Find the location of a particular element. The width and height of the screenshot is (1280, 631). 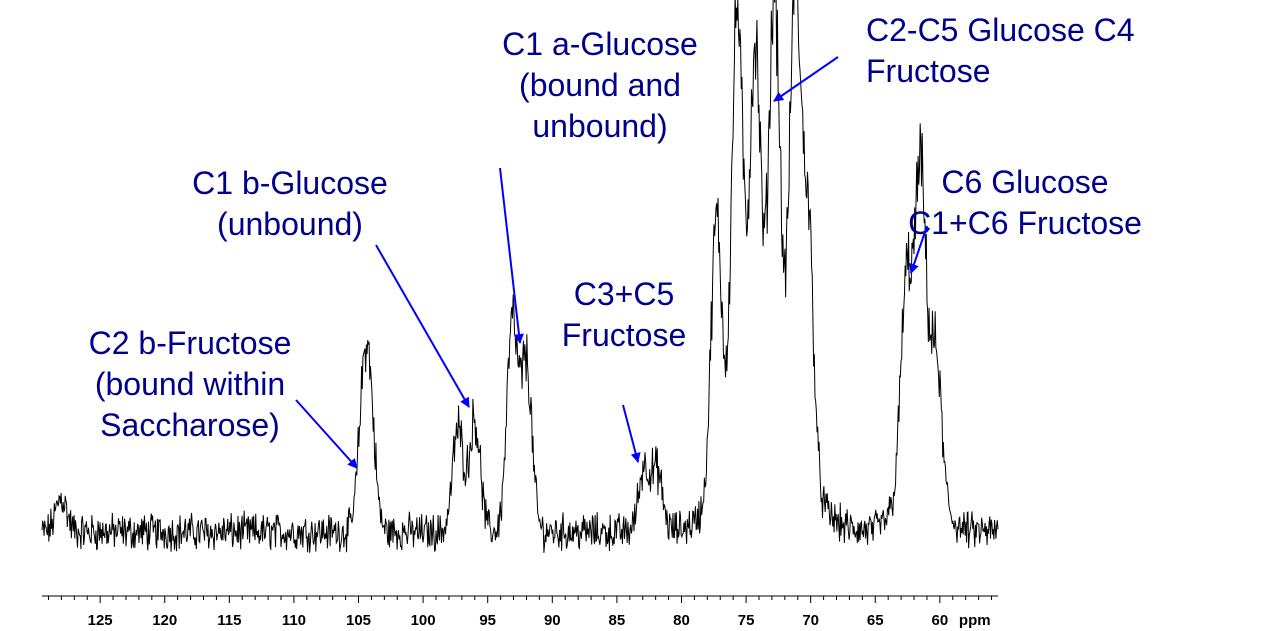

annotation-label-line: C2-C5 Glucose C4 is located at coordinates (1000, 30).